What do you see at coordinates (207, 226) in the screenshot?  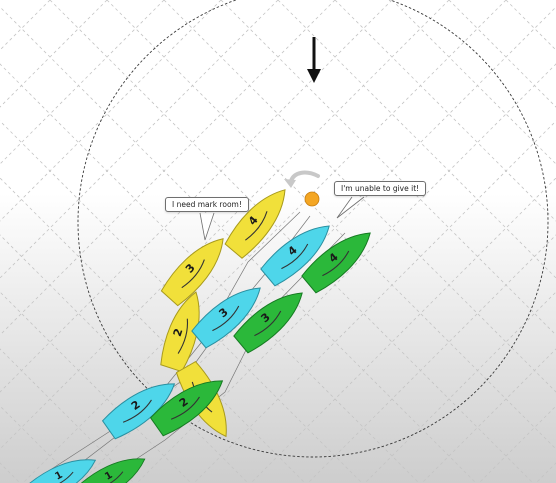 I see `bubble-tail-left` at bounding box center [207, 226].